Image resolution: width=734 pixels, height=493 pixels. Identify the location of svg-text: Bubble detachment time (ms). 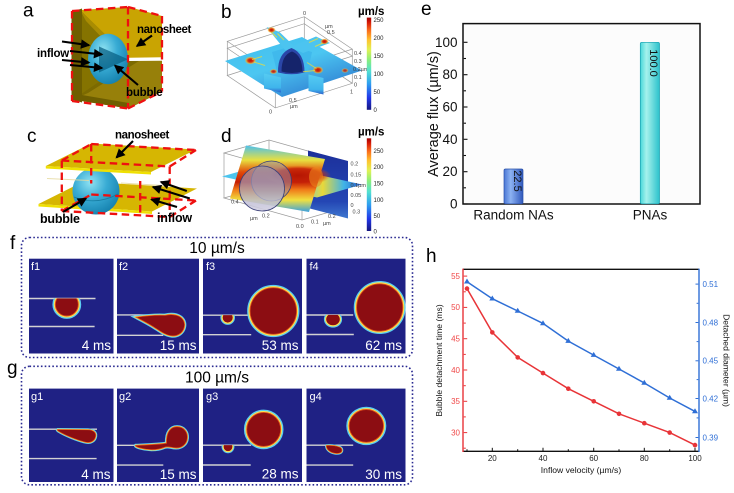
(439, 360).